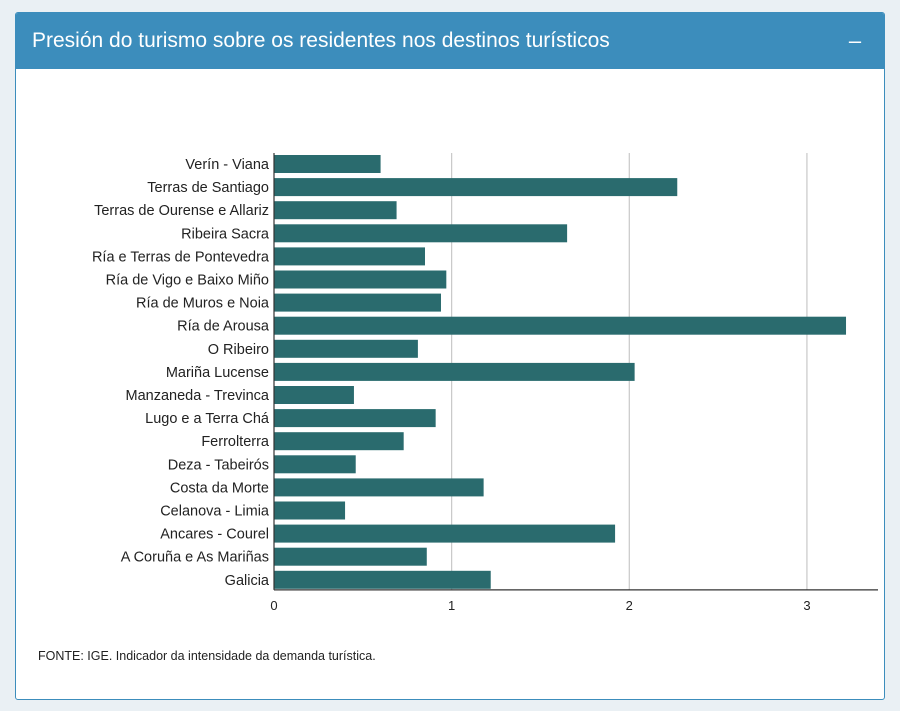 This screenshot has height=711, width=900. Describe the element at coordinates (227, 165) in the screenshot. I see `category-label: Verín - Viana` at that location.